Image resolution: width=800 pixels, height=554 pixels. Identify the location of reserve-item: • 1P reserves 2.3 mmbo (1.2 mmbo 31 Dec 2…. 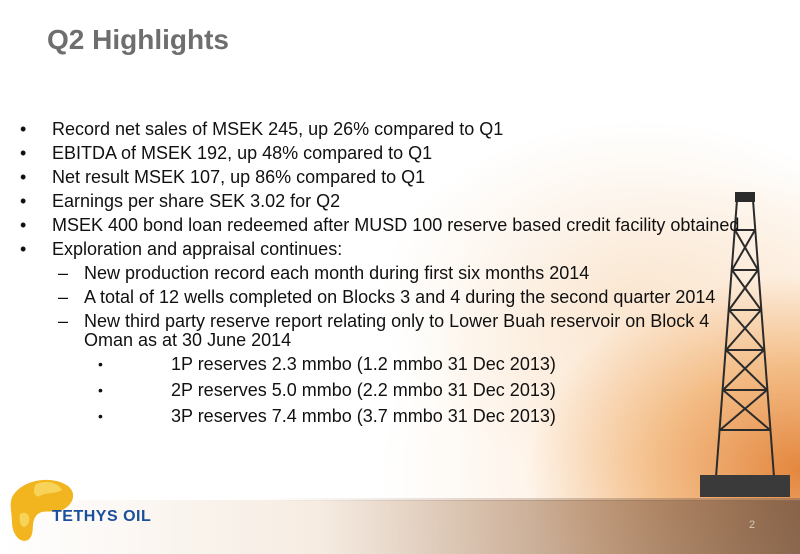
(390, 364).